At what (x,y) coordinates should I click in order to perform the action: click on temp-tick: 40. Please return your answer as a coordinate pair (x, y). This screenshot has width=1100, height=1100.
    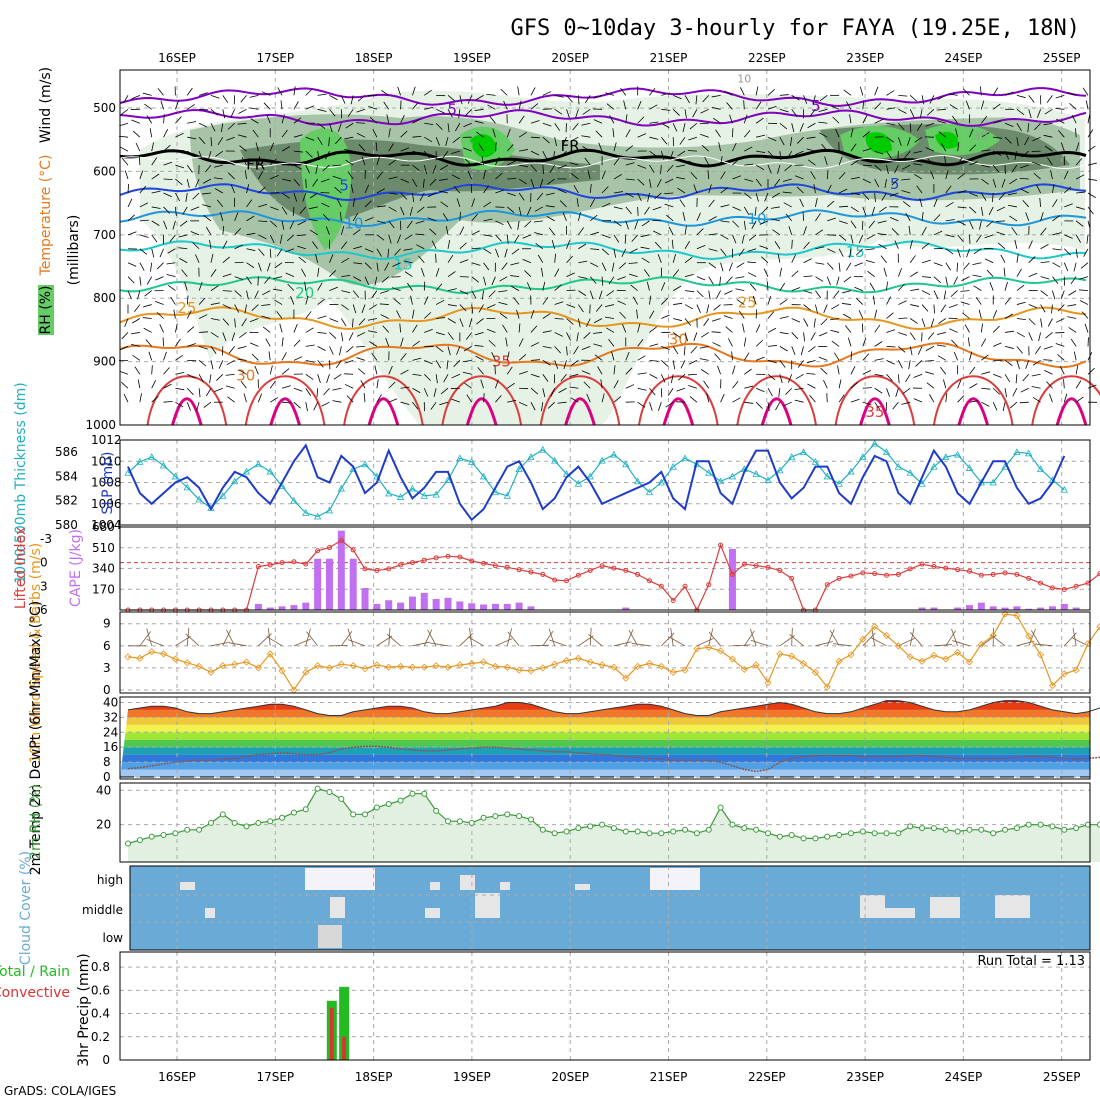
    Looking at the image, I should click on (110, 702).